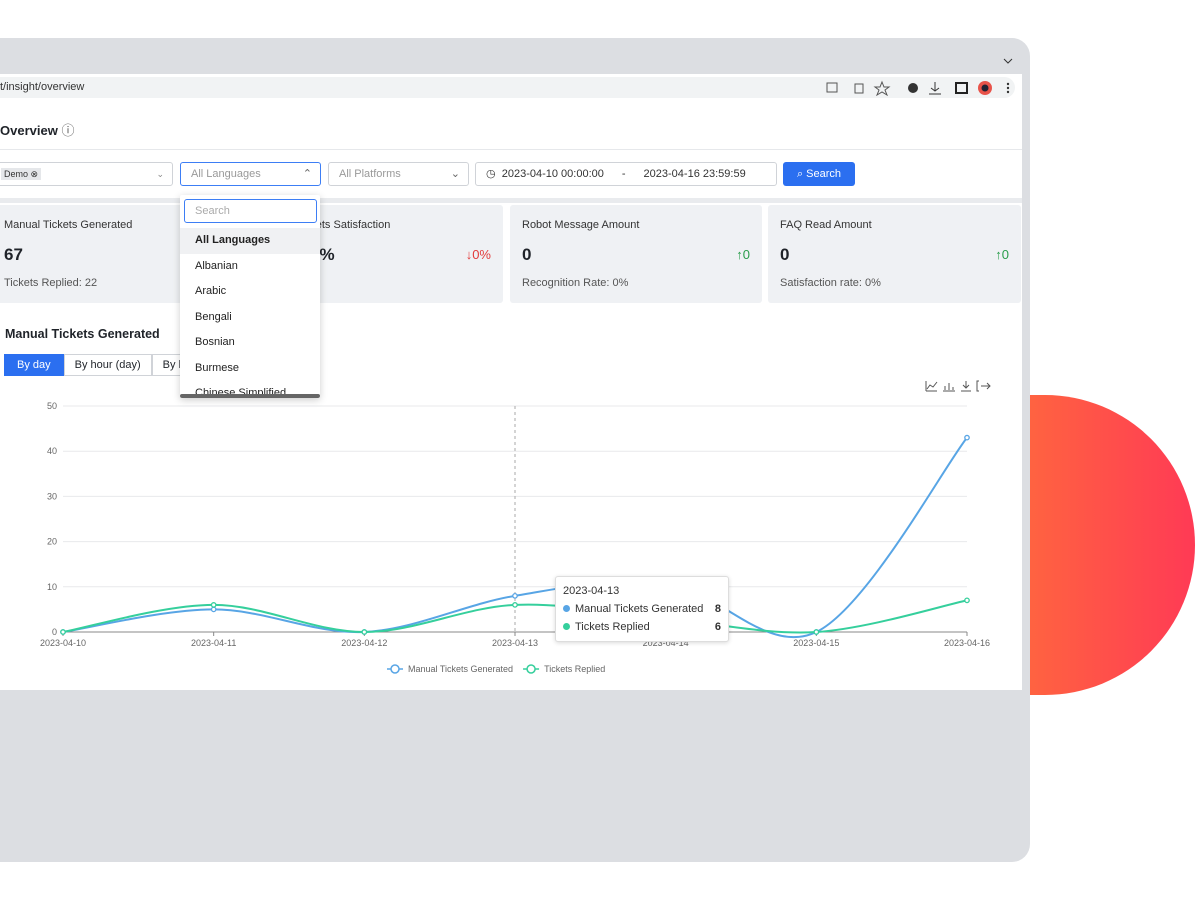 The width and height of the screenshot is (1200, 900). I want to click on y-tick-label: 40, so click(52, 451).